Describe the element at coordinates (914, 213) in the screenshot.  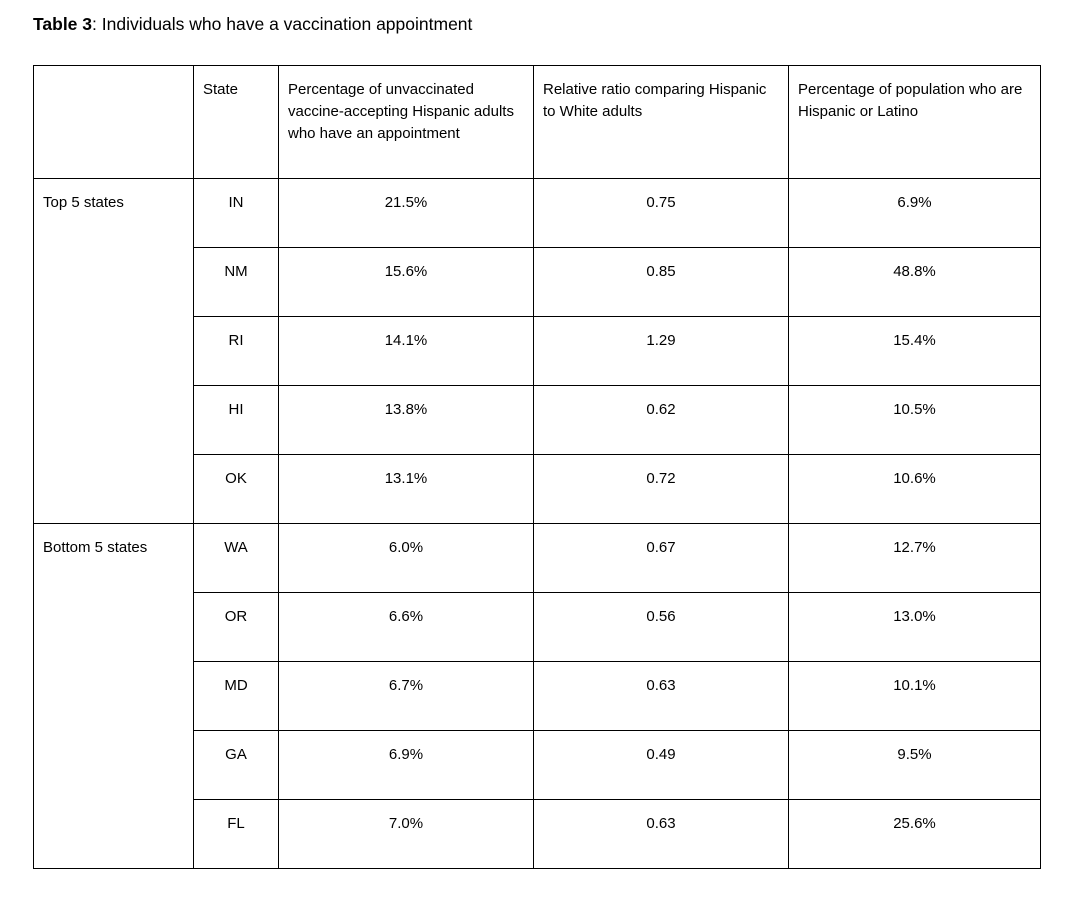
I see `pct-population-cell: 6.9%` at that location.